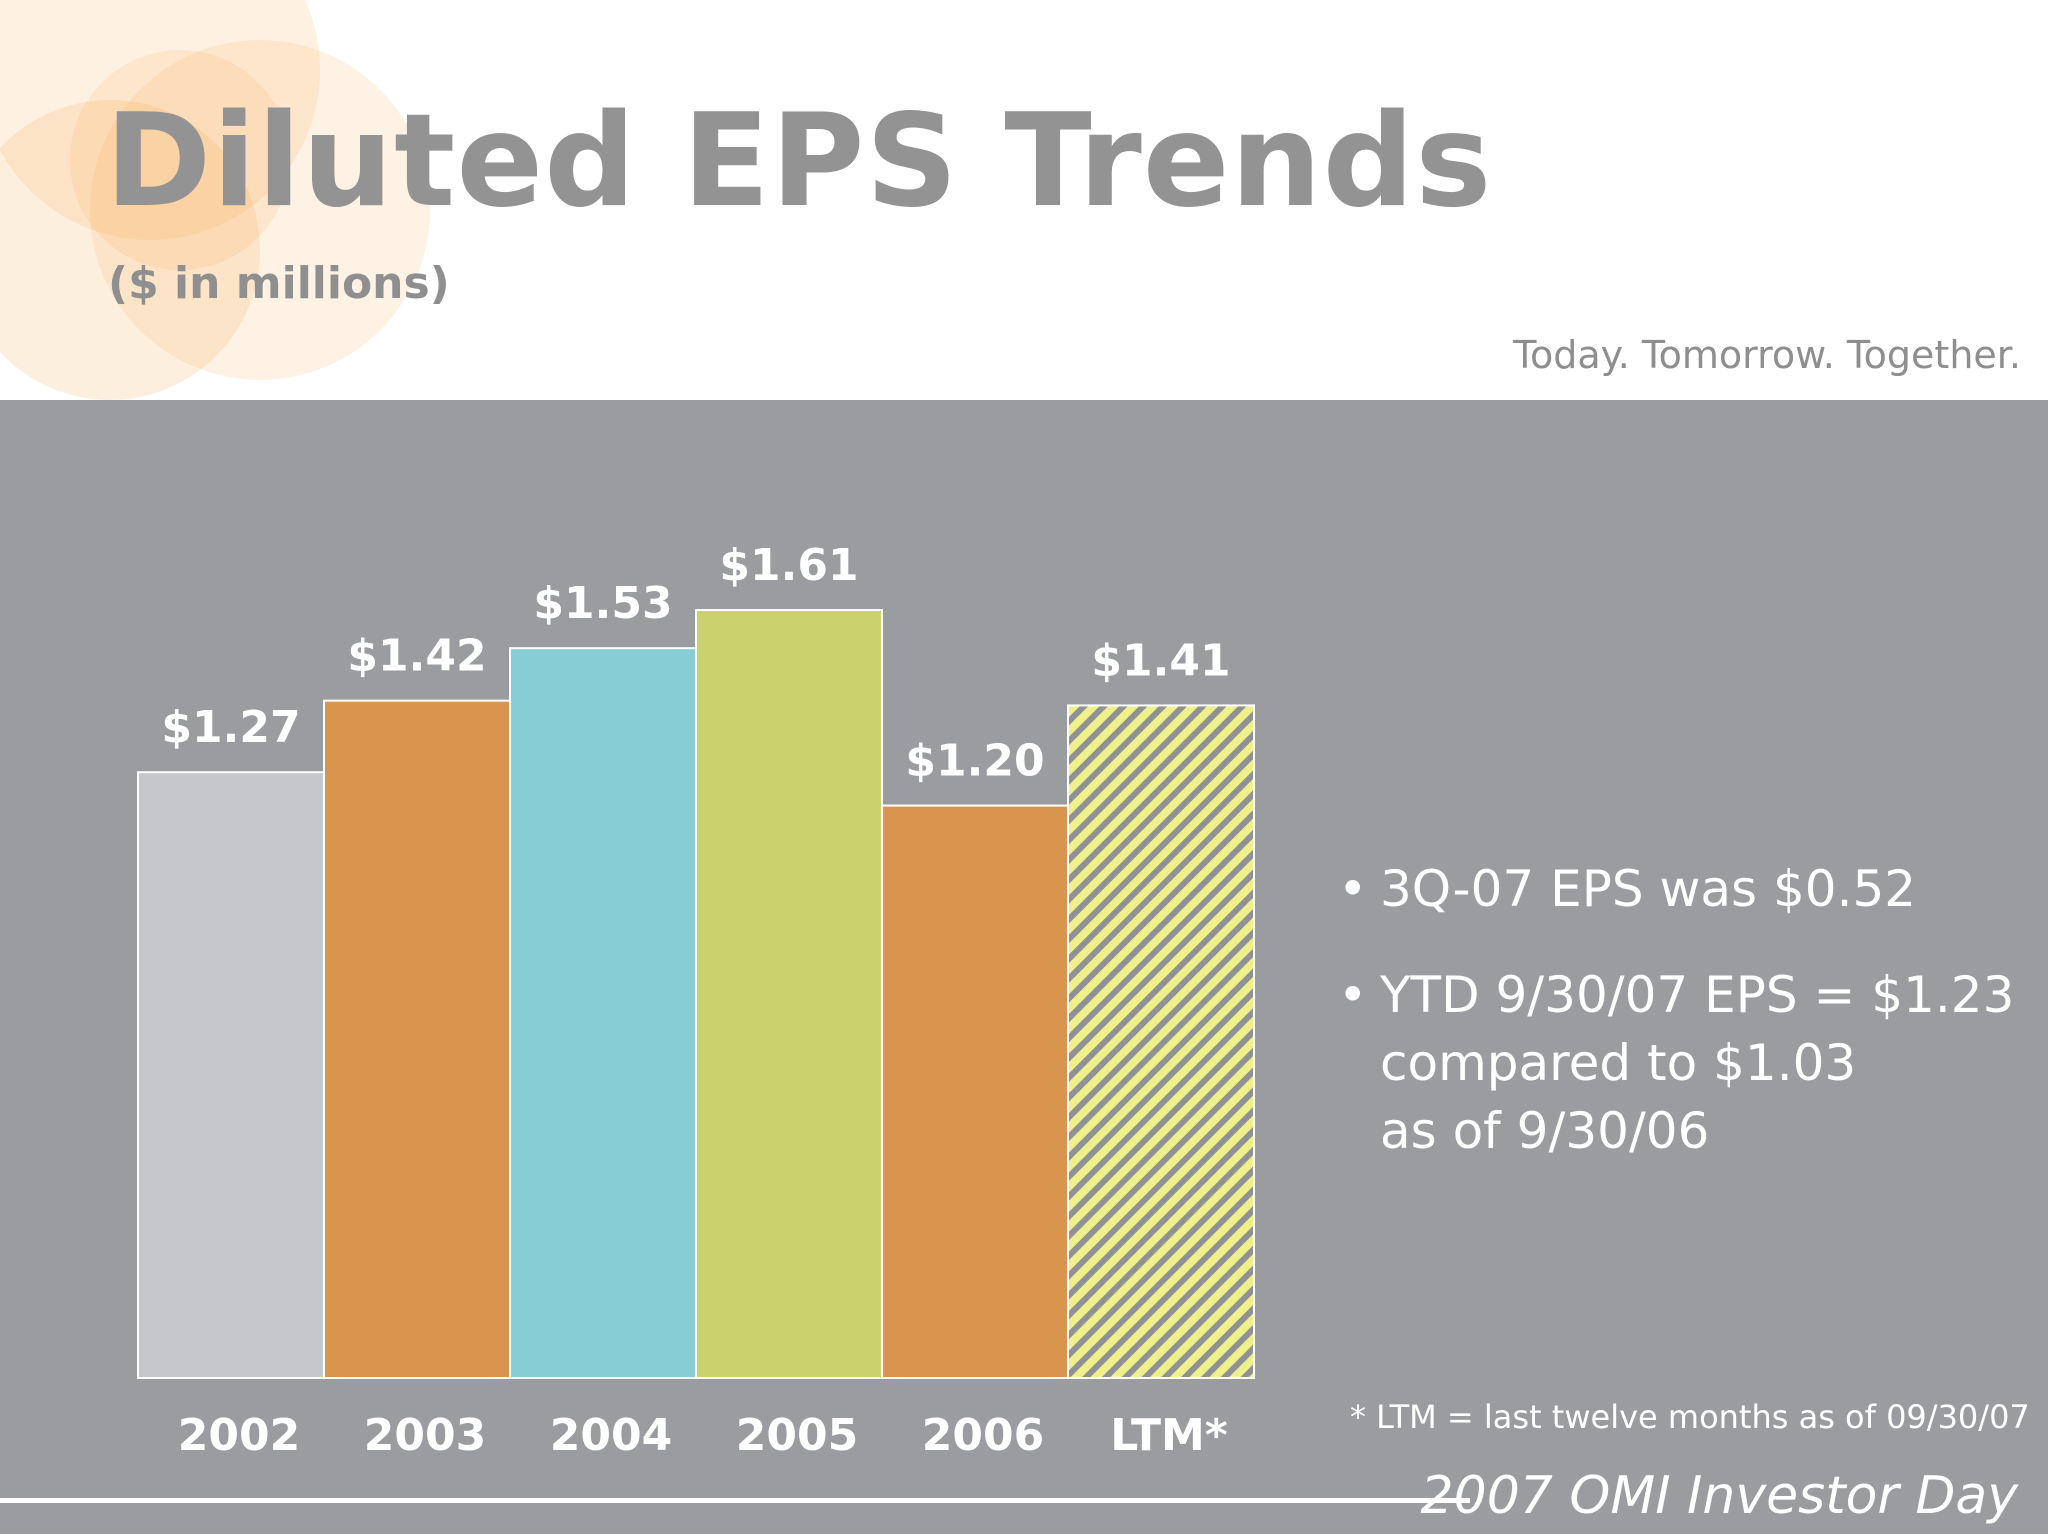  I want to click on category-label-ltm: LTM*, so click(1169, 1435).